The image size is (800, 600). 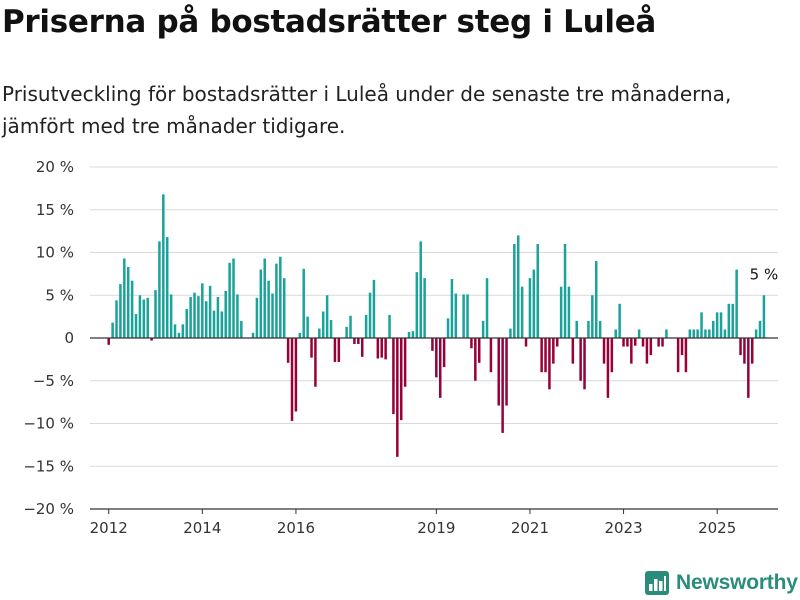 I want to click on y-tick-label: −10 %, so click(x=48, y=424).